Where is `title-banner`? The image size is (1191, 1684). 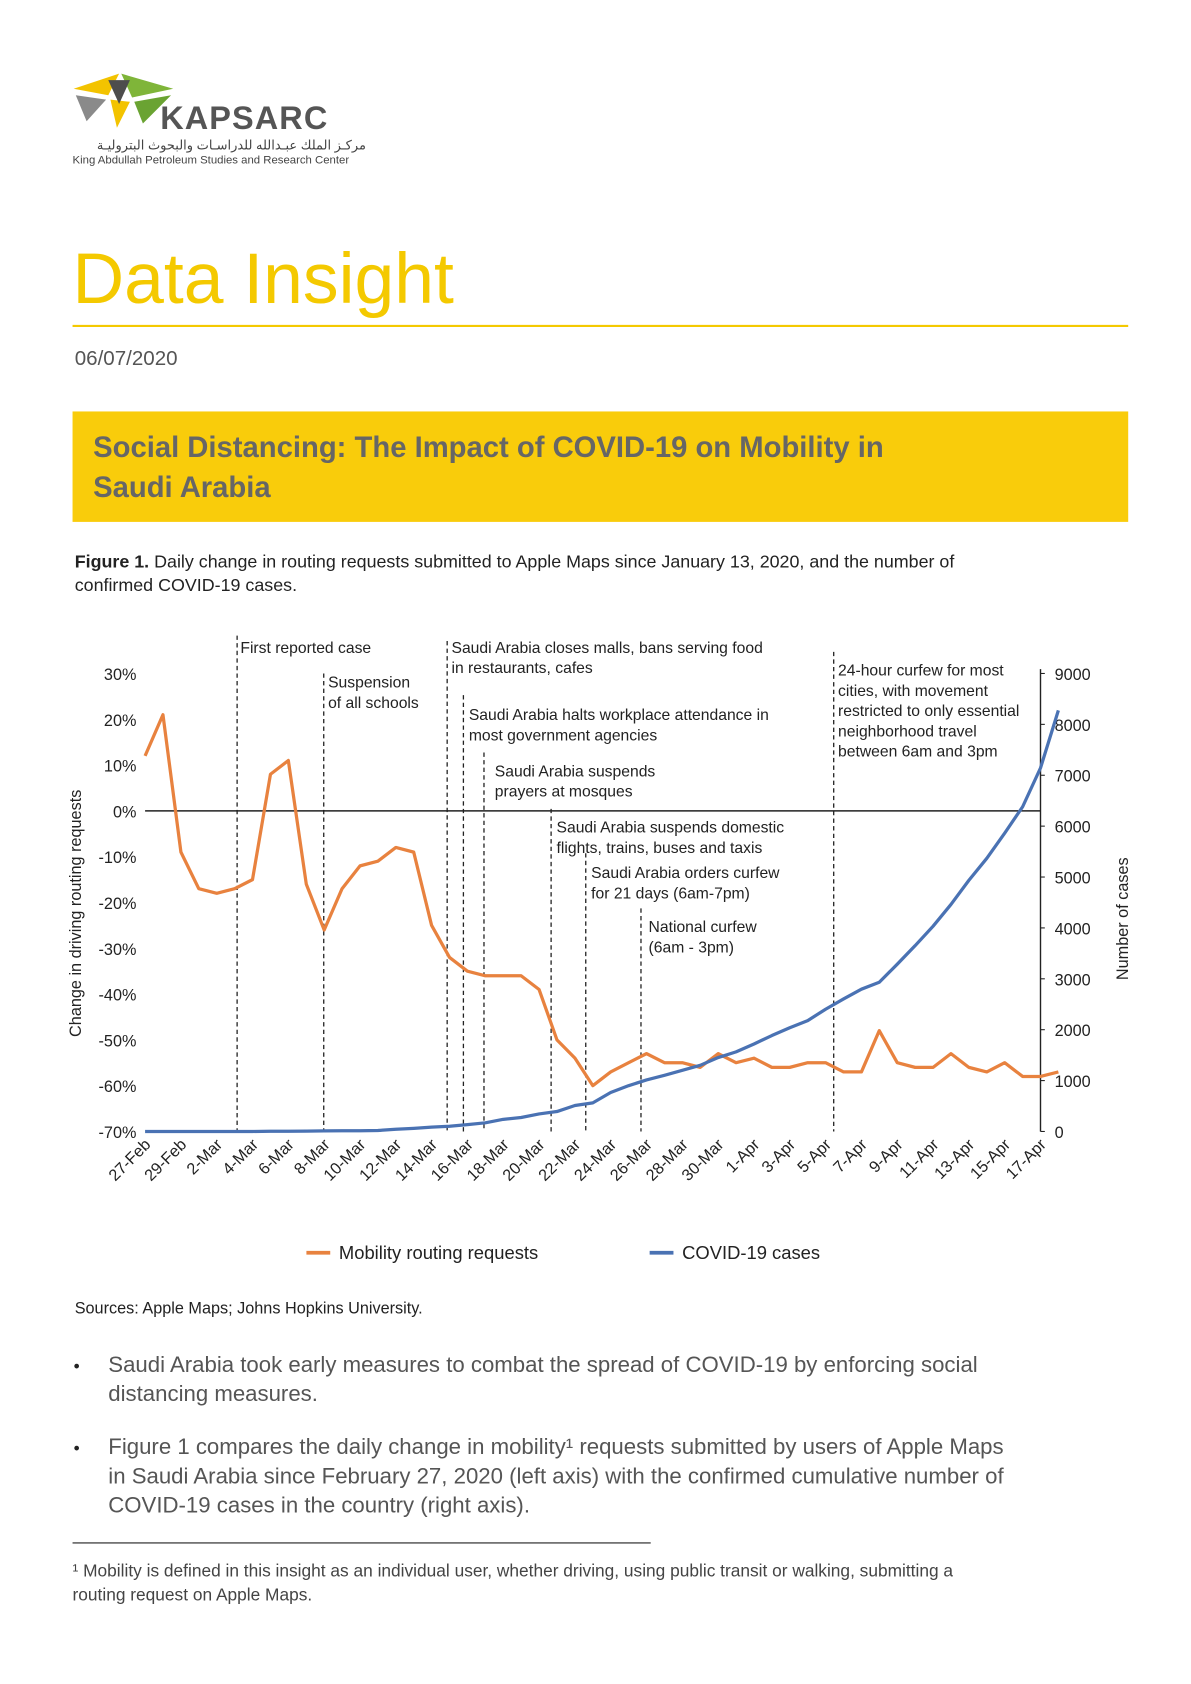 title-banner is located at coordinates (600, 466).